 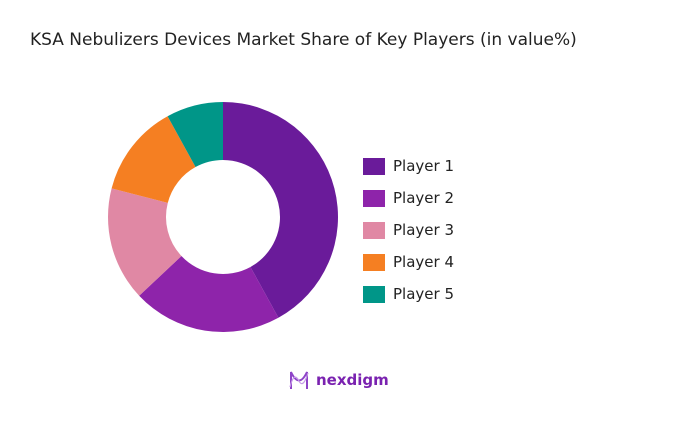 I want to click on legend-item: Player 1, so click(x=408, y=166).